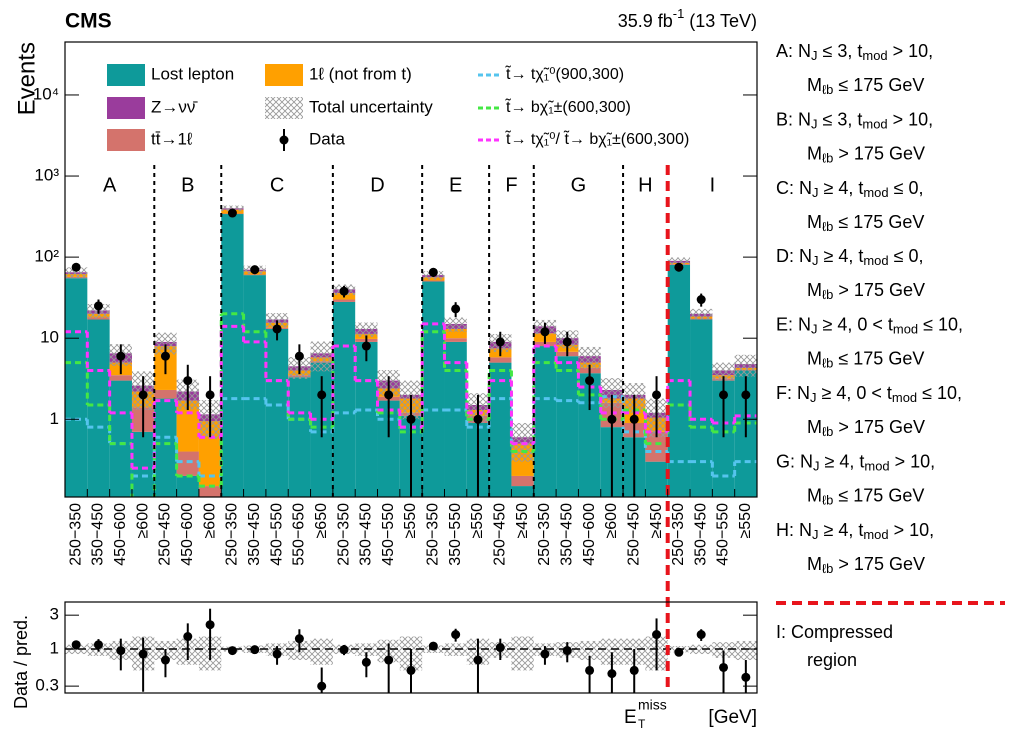  I want to click on y-label: Events, so click(26, 78).